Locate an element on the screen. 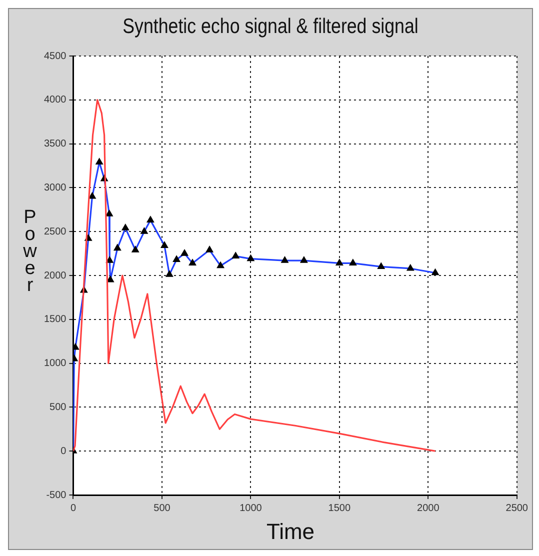 This screenshot has height=556, width=539. y-tick-label: -500 is located at coordinates (56, 495).